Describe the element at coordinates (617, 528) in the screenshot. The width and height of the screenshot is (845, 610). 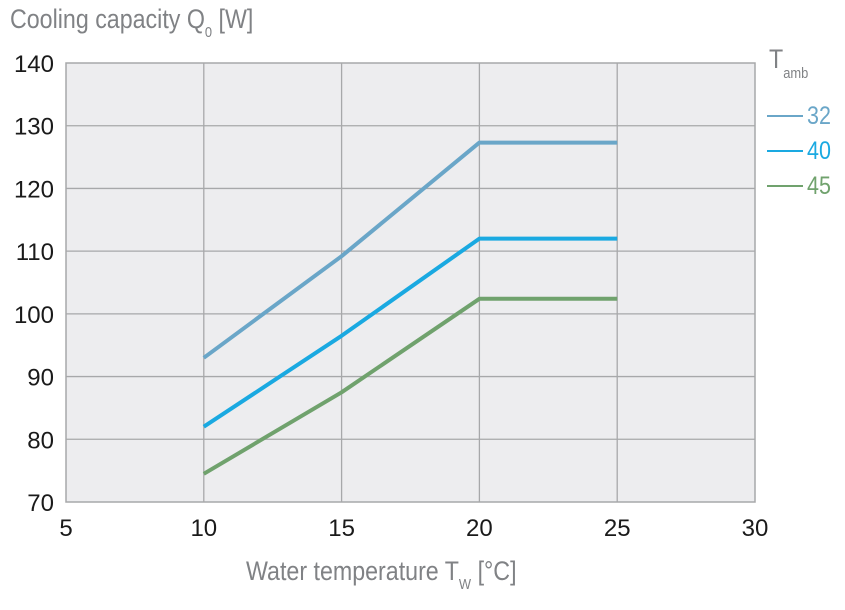
I see `x-tick-label: 25` at that location.